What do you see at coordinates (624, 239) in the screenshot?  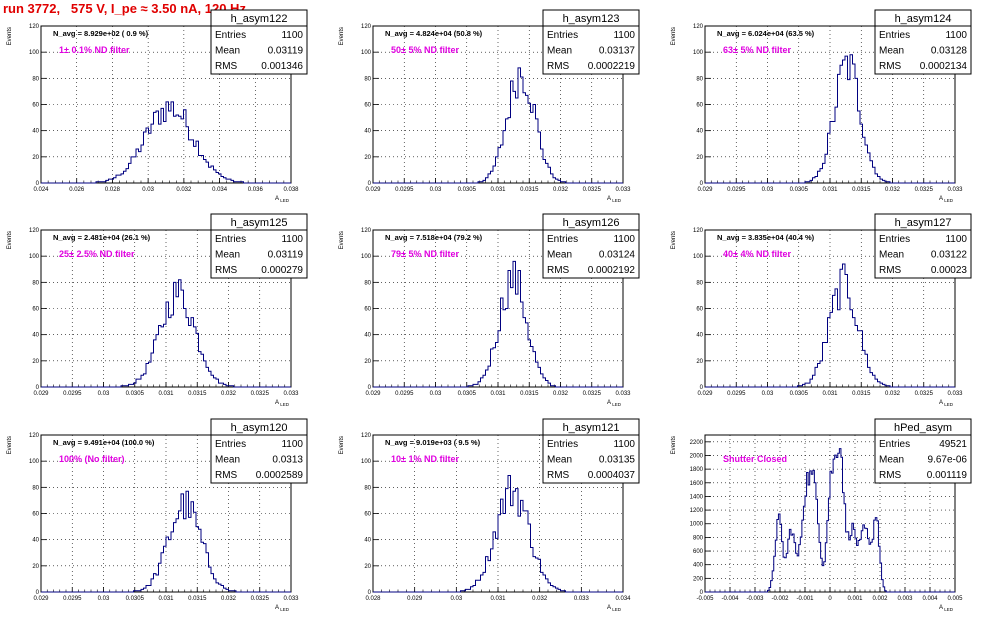 I see `stats-value: 1100` at bounding box center [624, 239].